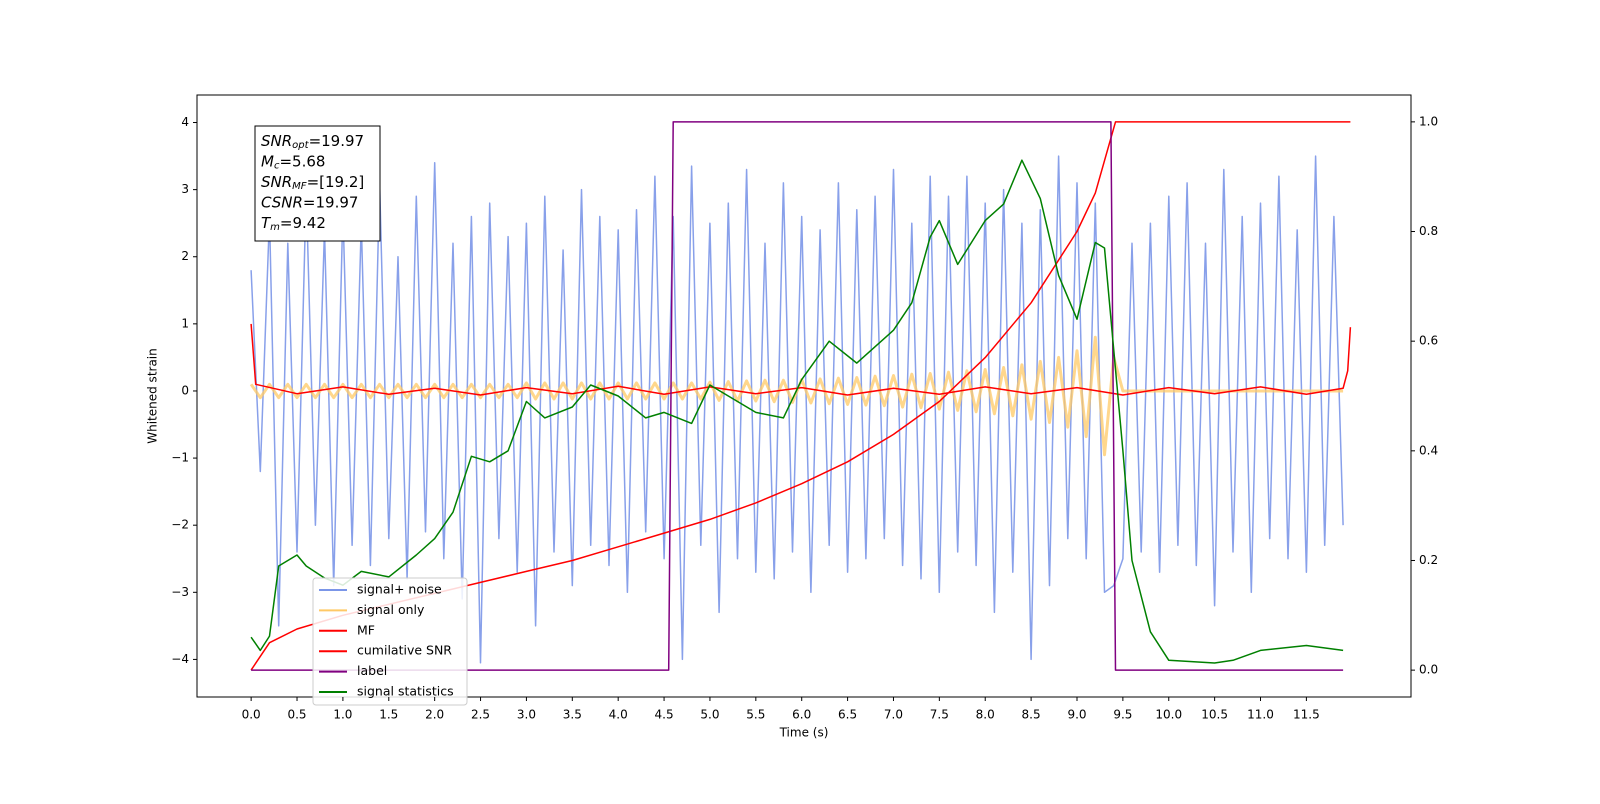 This screenshot has width=1600, height=804. I want to click on x-tick-label: 3.0, so click(526, 715).